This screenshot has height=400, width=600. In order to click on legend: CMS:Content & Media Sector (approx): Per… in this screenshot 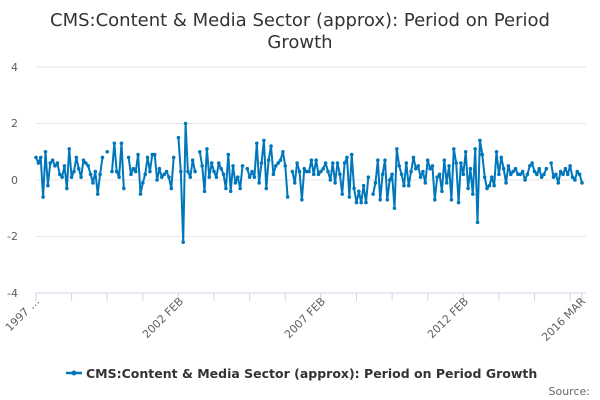, I will do `click(301, 373)`.